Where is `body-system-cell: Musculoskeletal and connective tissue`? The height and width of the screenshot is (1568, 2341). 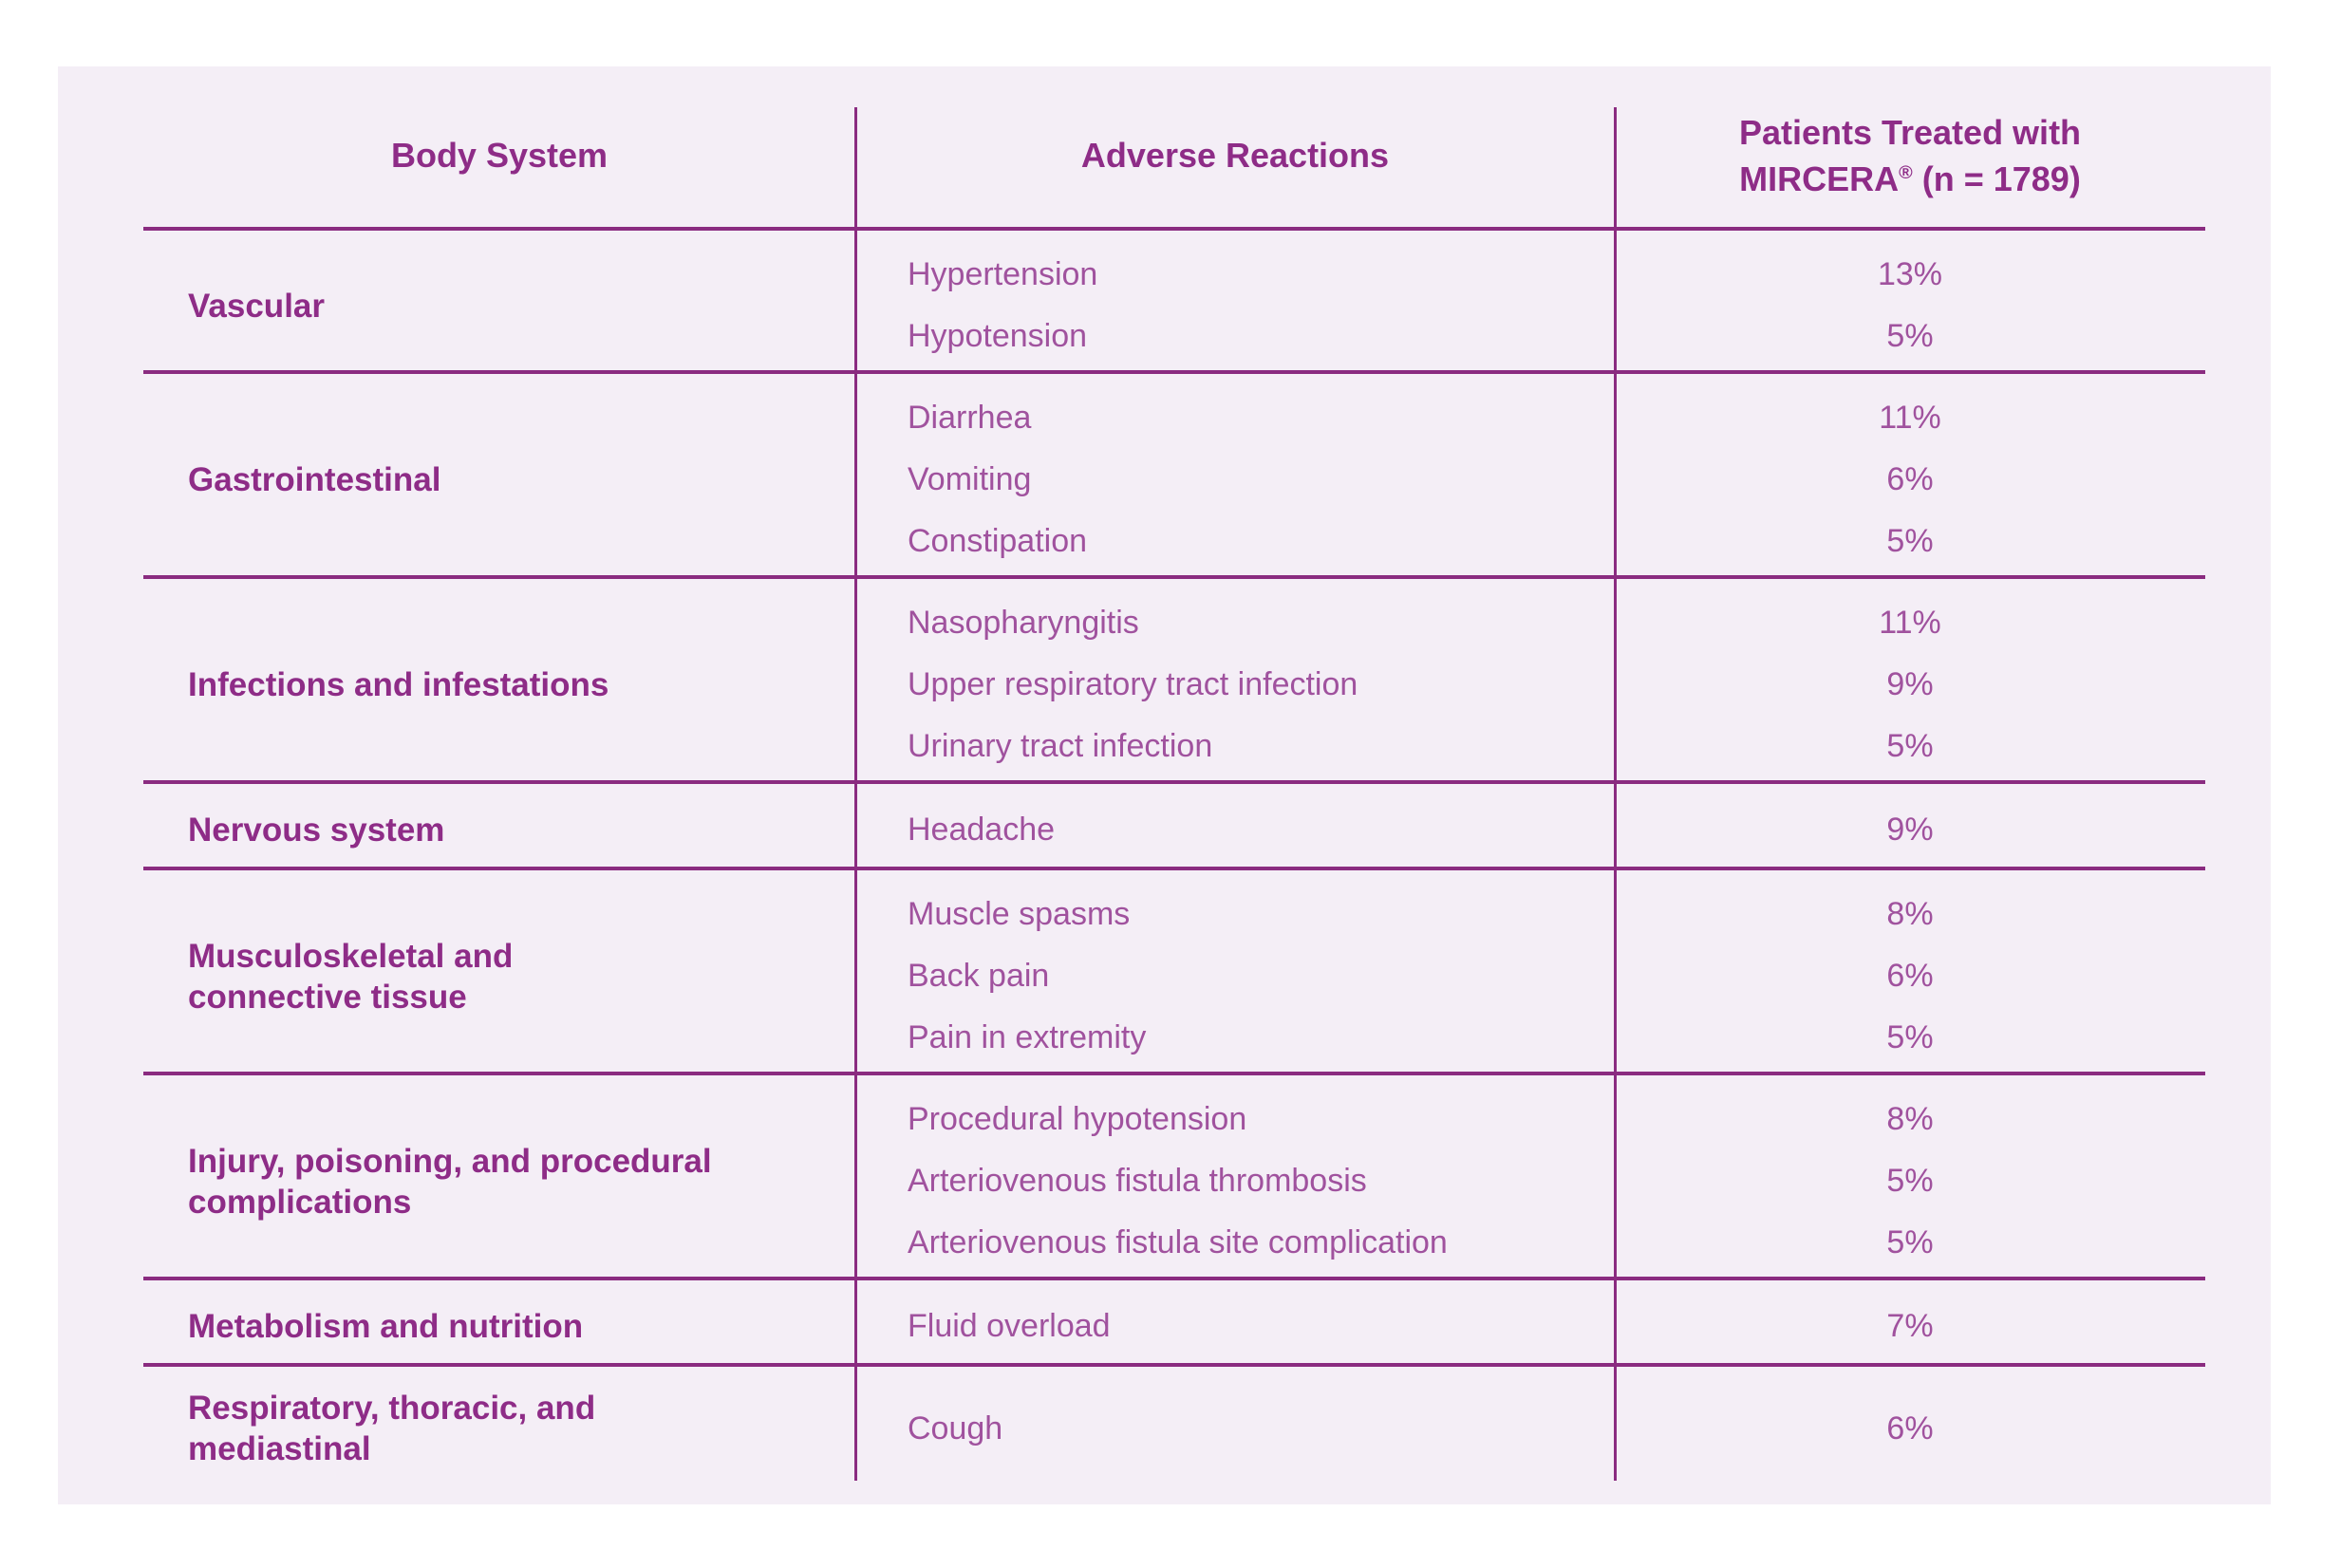 body-system-cell: Musculoskeletal and connective tissue is located at coordinates (499, 971).